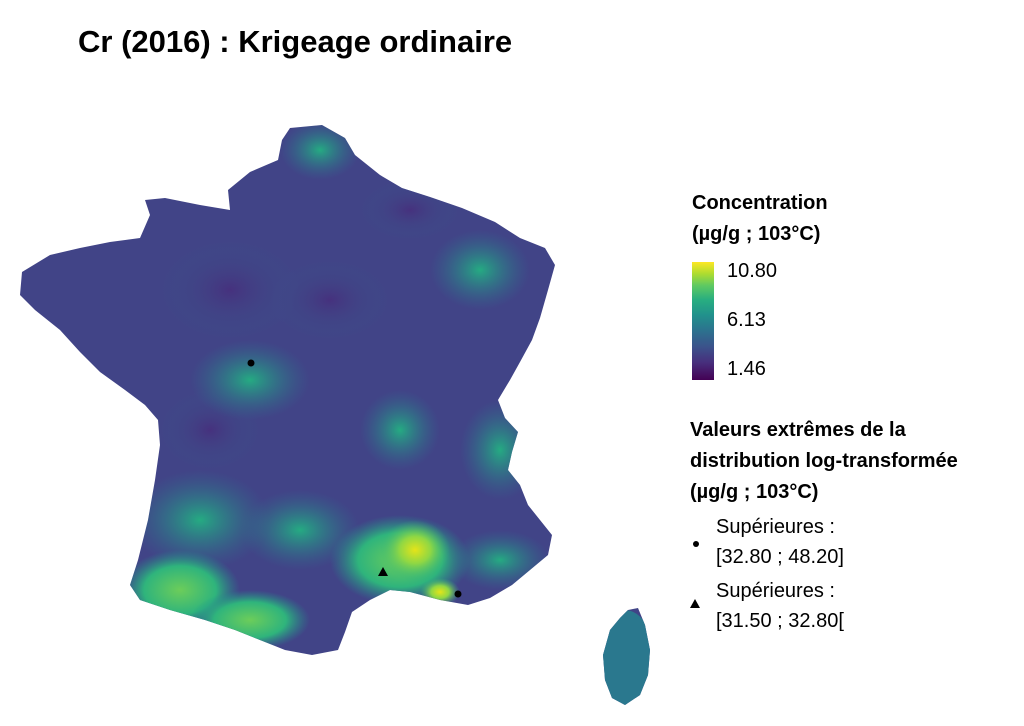 This screenshot has width=1024, height=726. I want to click on page-title: Cr (2016) : Krigeage ordinaire, so click(295, 41).